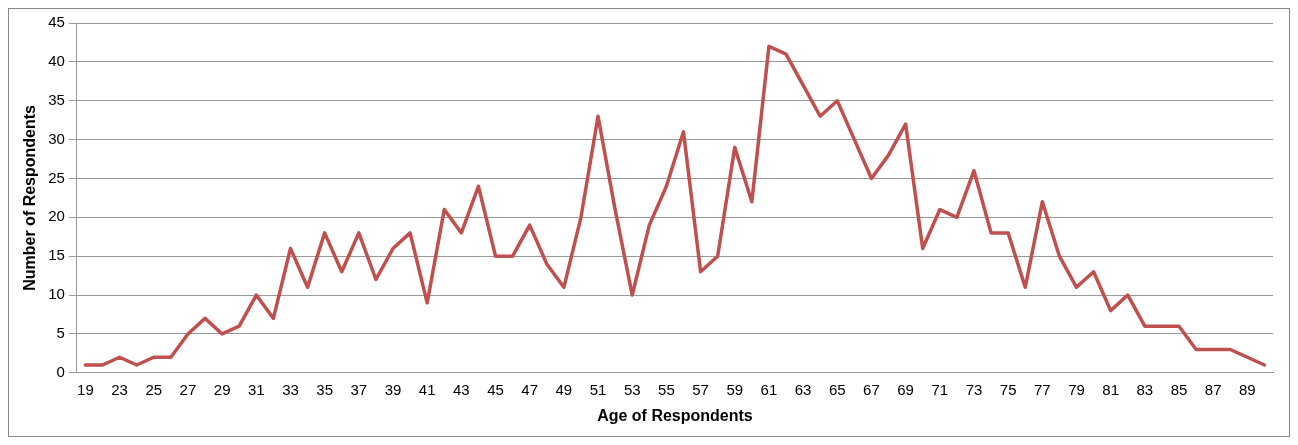  Describe the element at coordinates (495, 389) in the screenshot. I see `x-tick-label: 45` at that location.